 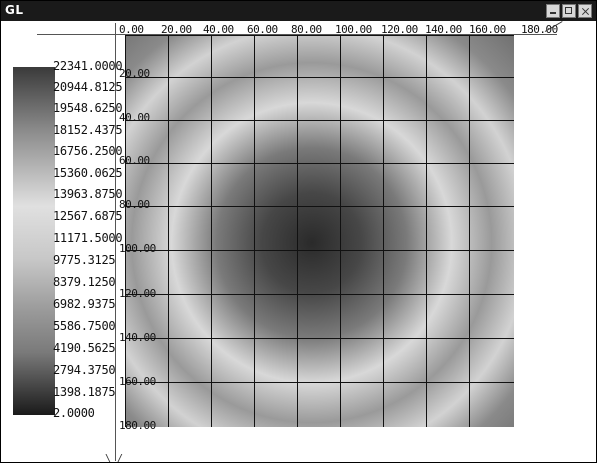 What do you see at coordinates (298, 11) in the screenshot?
I see `title-bar: GL` at bounding box center [298, 11].